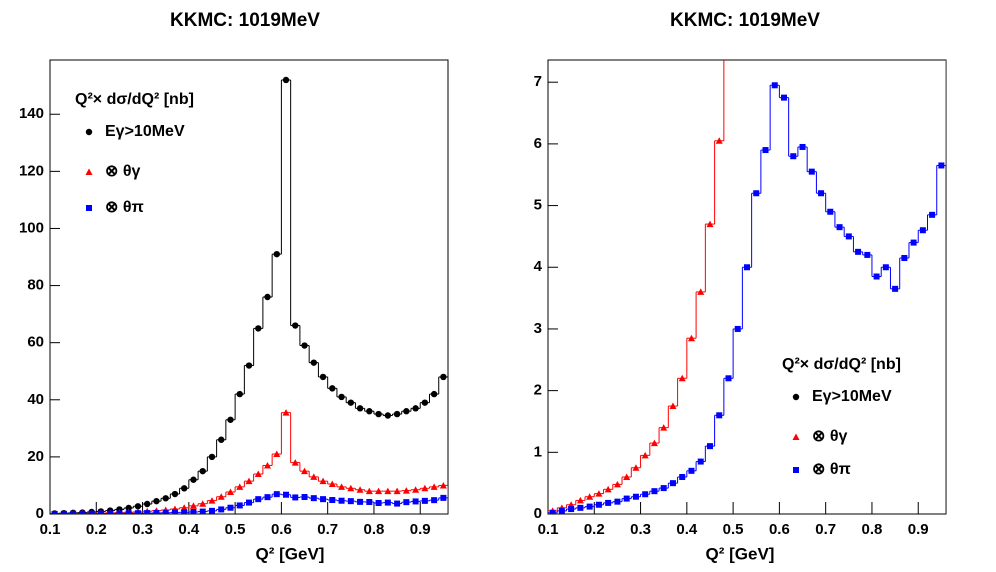 This screenshot has width=996, height=572. What do you see at coordinates (35, 285) in the screenshot?
I see `y-tick-label: 80` at bounding box center [35, 285].